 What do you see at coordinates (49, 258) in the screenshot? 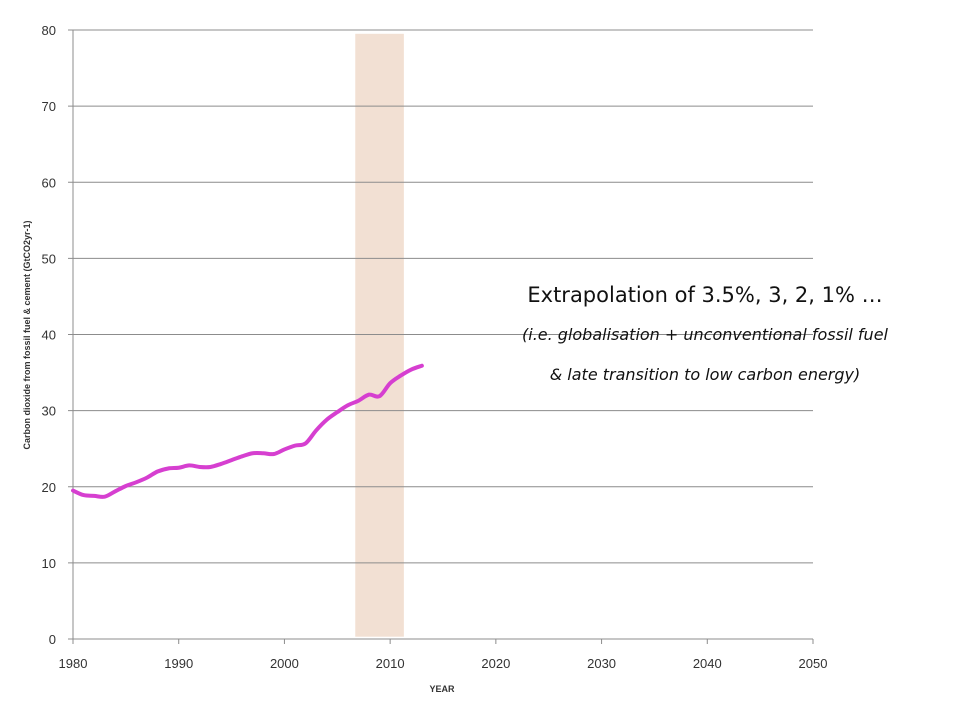
I see `y-tick-label: 50` at bounding box center [49, 258].